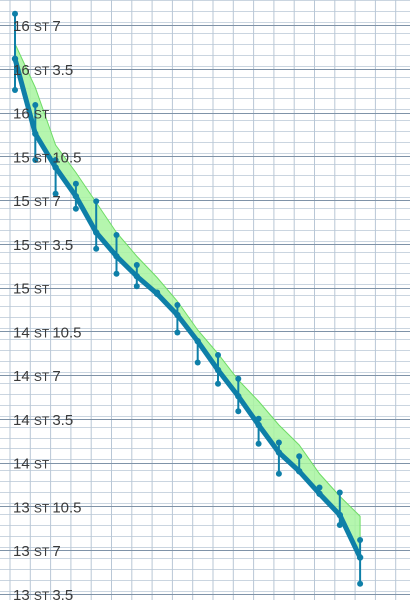  I want to click on y-tick-label: 14 ST 7, so click(37, 376).